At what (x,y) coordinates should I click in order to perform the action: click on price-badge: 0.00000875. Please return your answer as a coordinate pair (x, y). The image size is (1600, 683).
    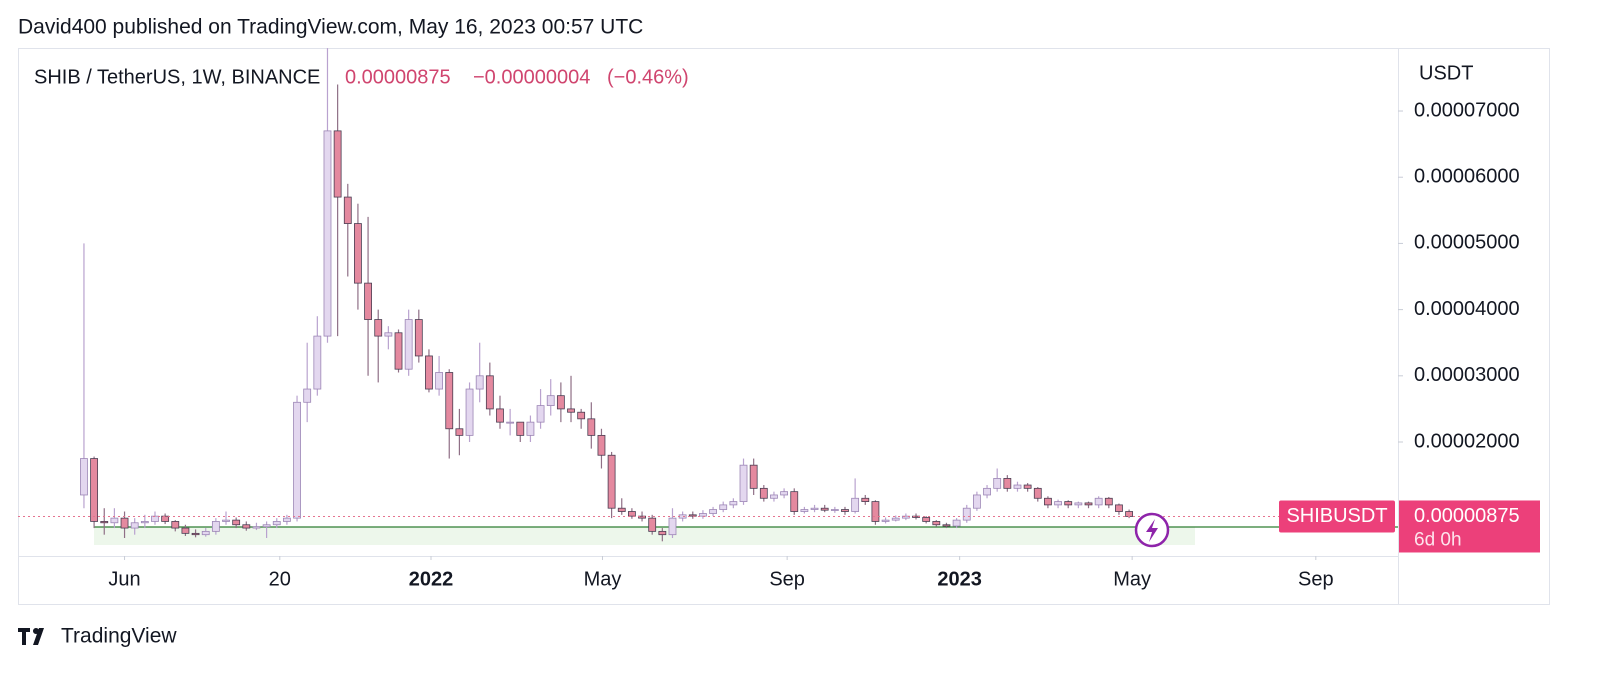
    Looking at the image, I should click on (1467, 516).